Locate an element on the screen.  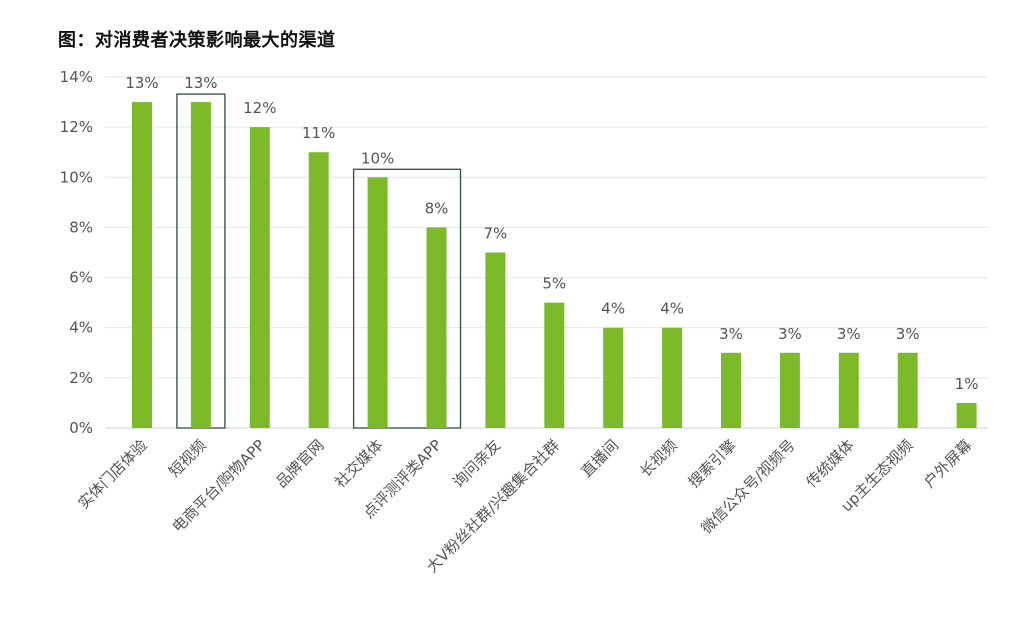
y-tick-label: 6% is located at coordinates (81, 278).